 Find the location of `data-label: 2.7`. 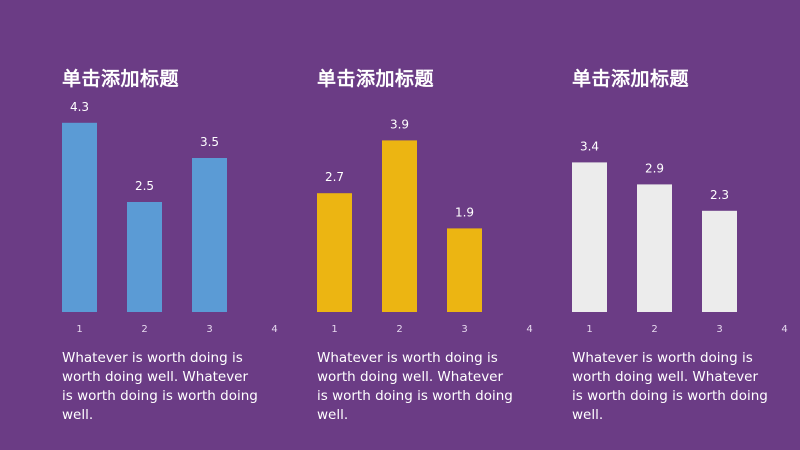

data-label: 2.7 is located at coordinates (334, 177).